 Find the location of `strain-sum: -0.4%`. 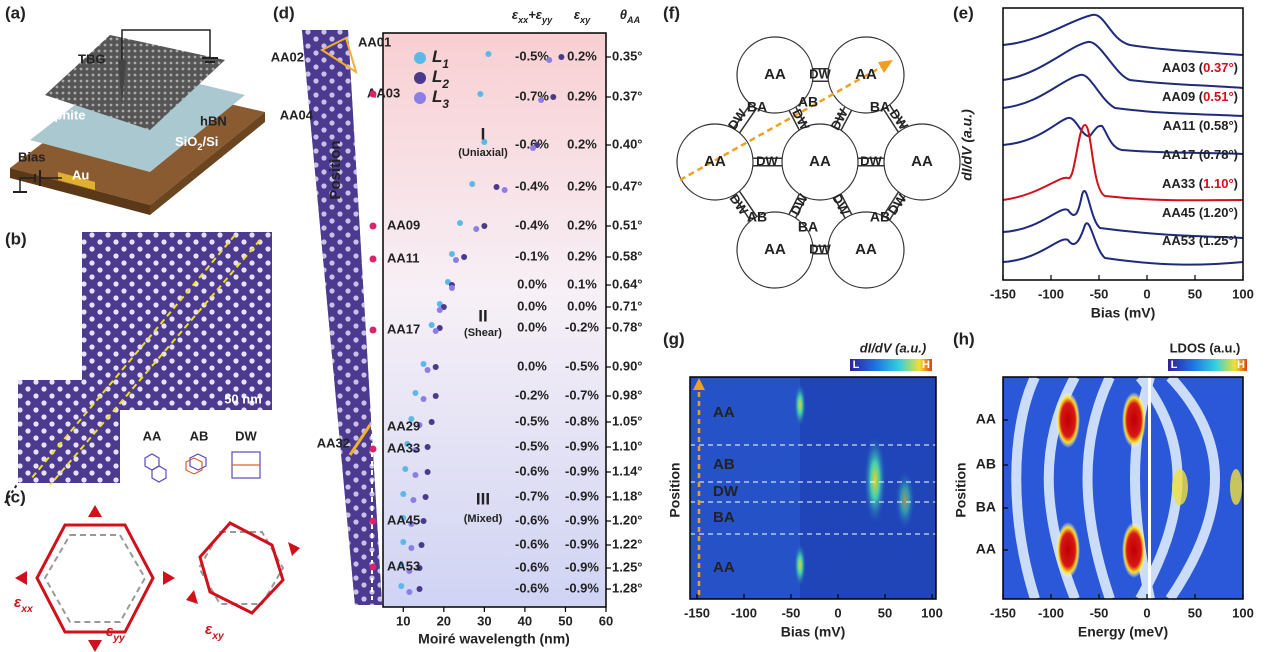

strain-sum: -0.4% is located at coordinates (532, 224).